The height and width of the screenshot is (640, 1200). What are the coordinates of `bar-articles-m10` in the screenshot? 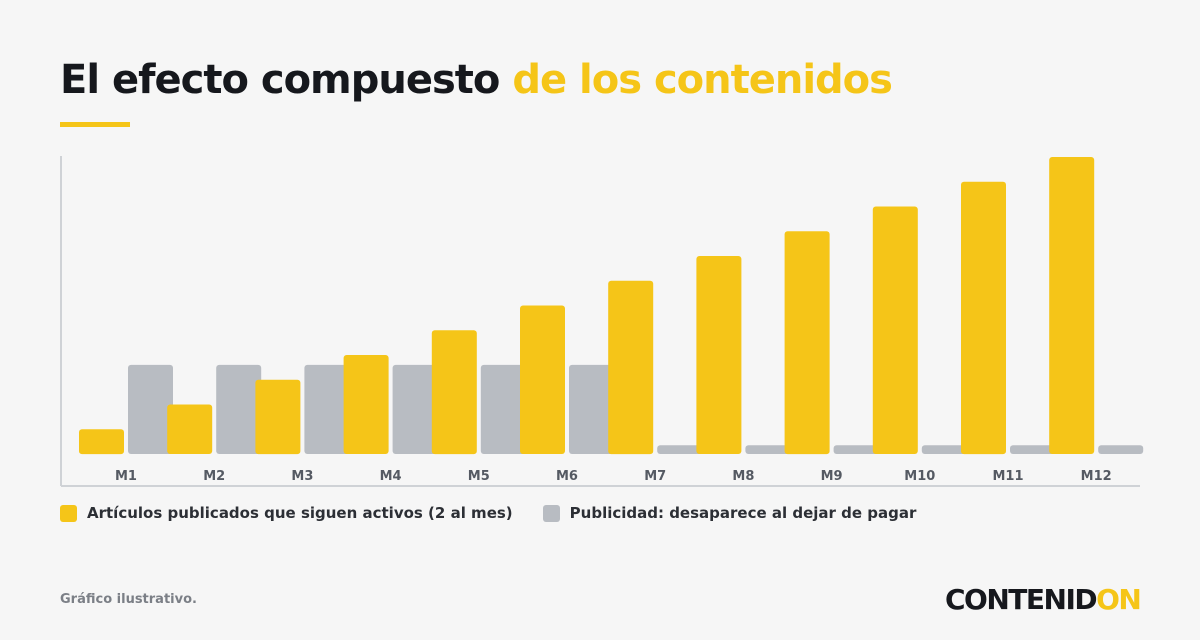 It's located at (895, 330).